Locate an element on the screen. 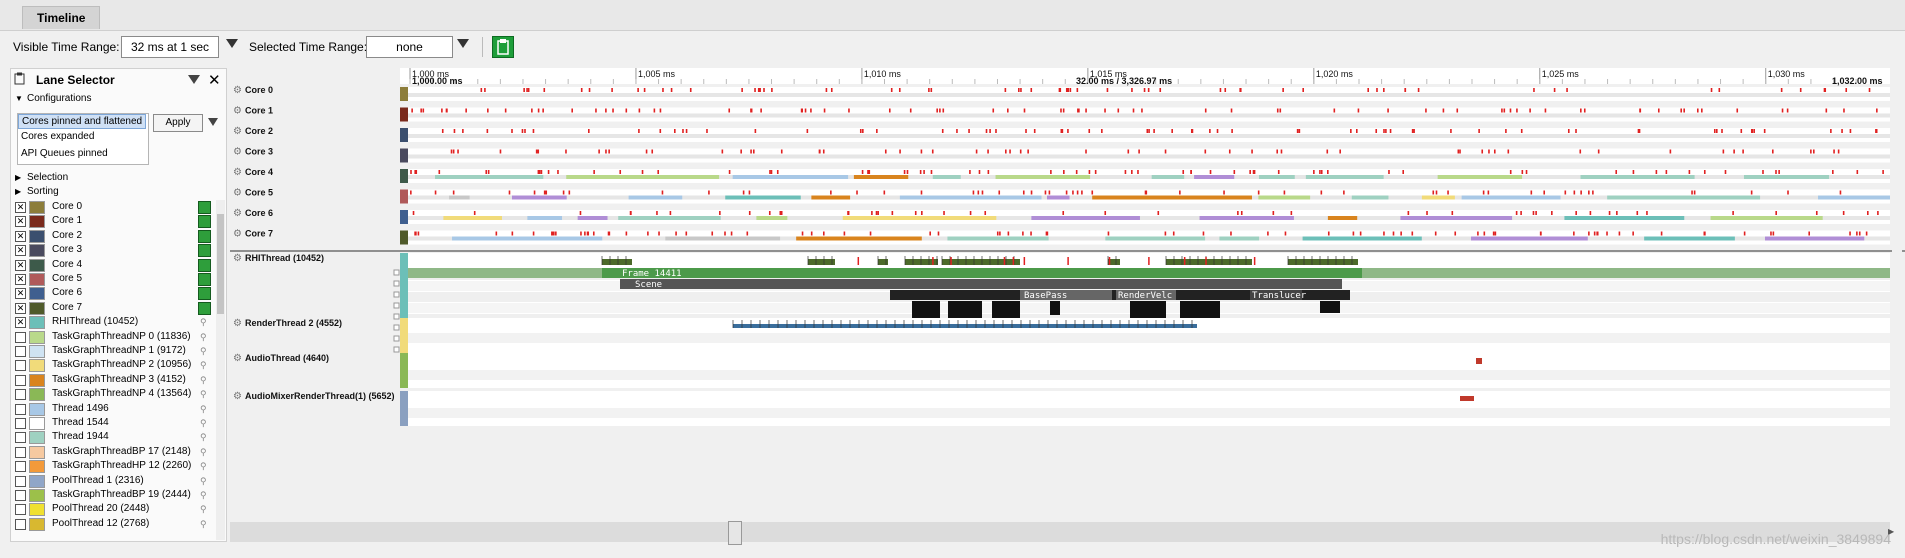  selected-range-dropdown-icon is located at coordinates (463, 43).